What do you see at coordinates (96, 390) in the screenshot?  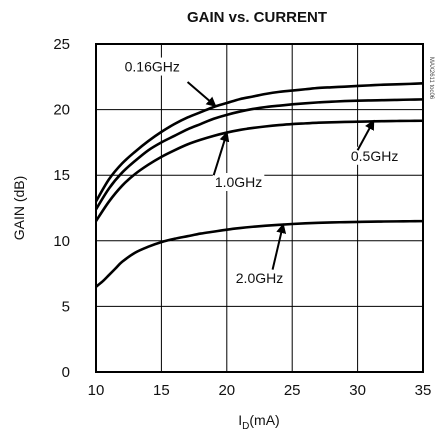 I see `x-tick-label-10: 10` at bounding box center [96, 390].